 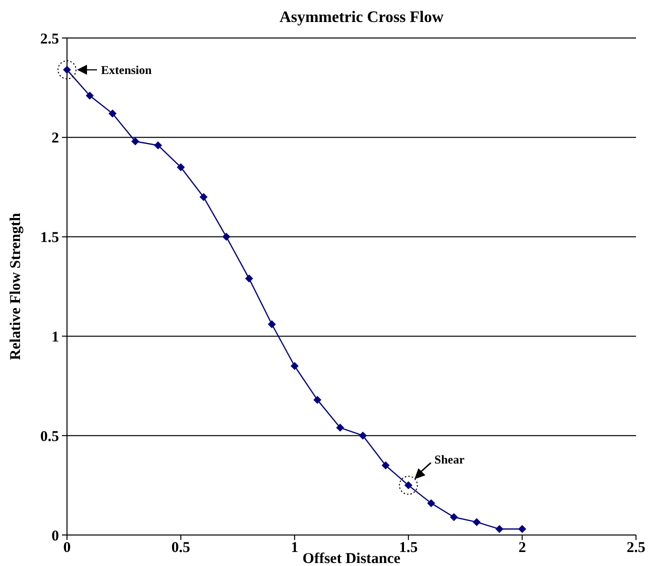 I want to click on annotation: Extension, so click(x=126, y=70).